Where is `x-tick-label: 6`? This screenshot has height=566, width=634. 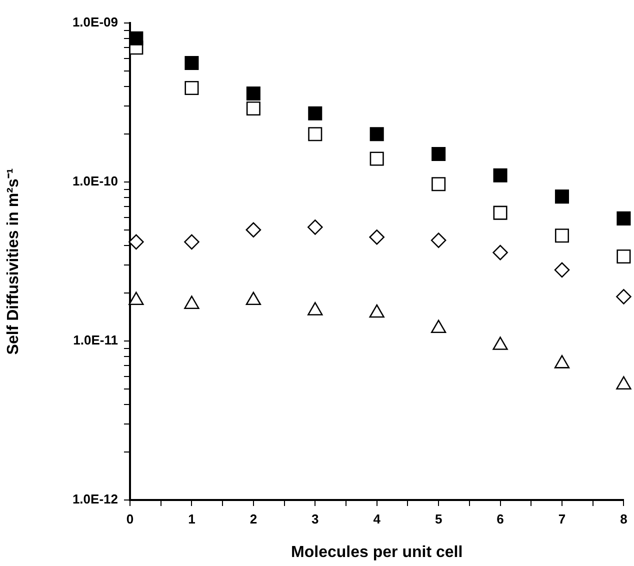
x-tick-label: 6 is located at coordinates (500, 518).